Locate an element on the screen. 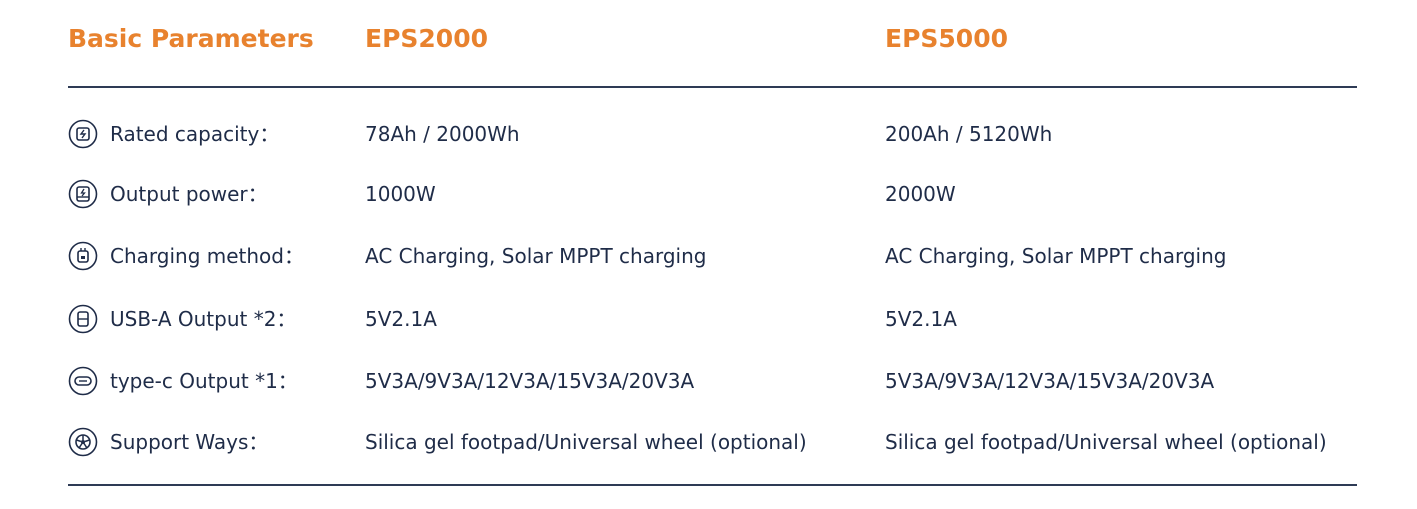 Image resolution: width=1417 pixels, height=509 pixels. row-value: 78Ah / 2000Wh is located at coordinates (442, 134).